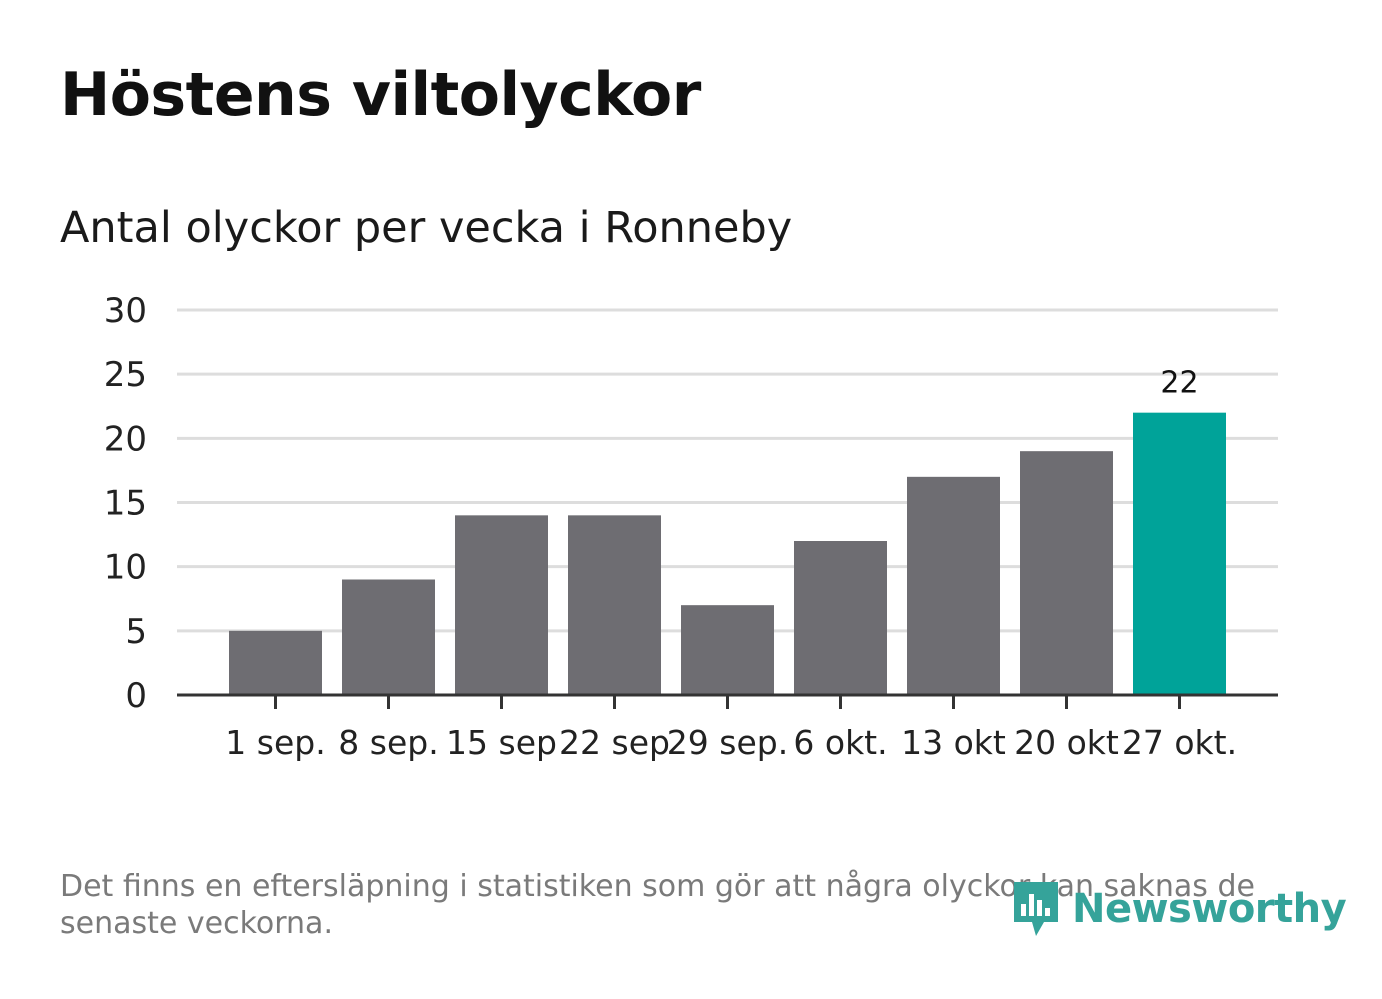 The width and height of the screenshot is (1382, 999). Describe the element at coordinates (426, 228) in the screenshot. I see `chart-subtitle: Antal olyckor per vecka i Ronneby` at that location.